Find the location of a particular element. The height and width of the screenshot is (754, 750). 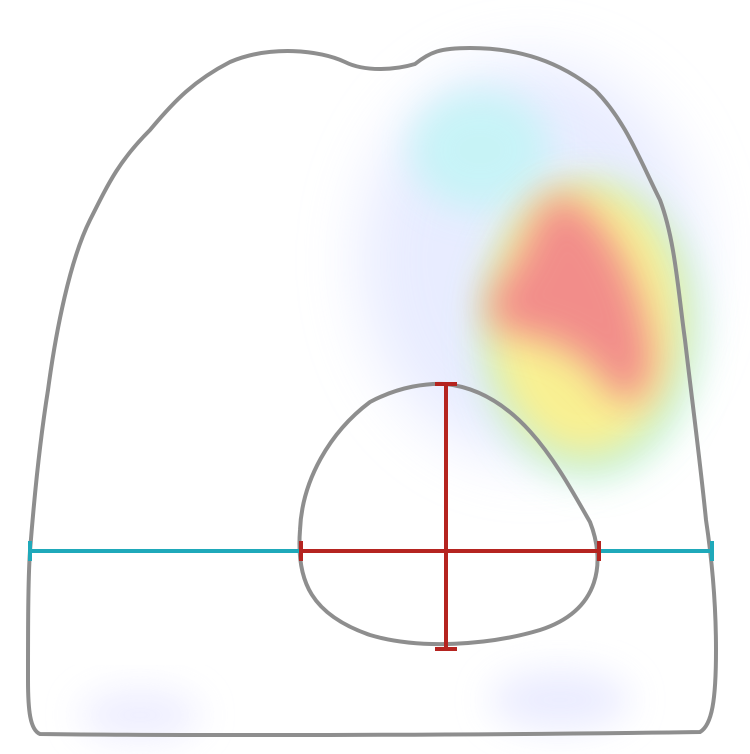

heat-red is located at coordinates (570, 298).